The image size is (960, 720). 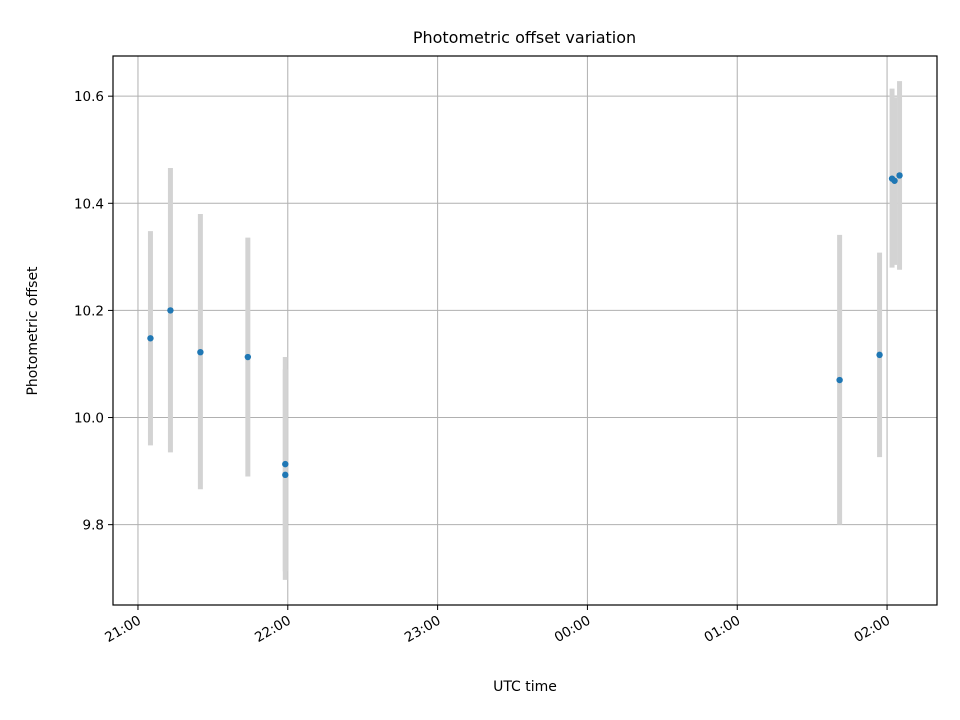 What do you see at coordinates (89, 97) in the screenshot?
I see `y-tick-label: 10.6` at bounding box center [89, 97].